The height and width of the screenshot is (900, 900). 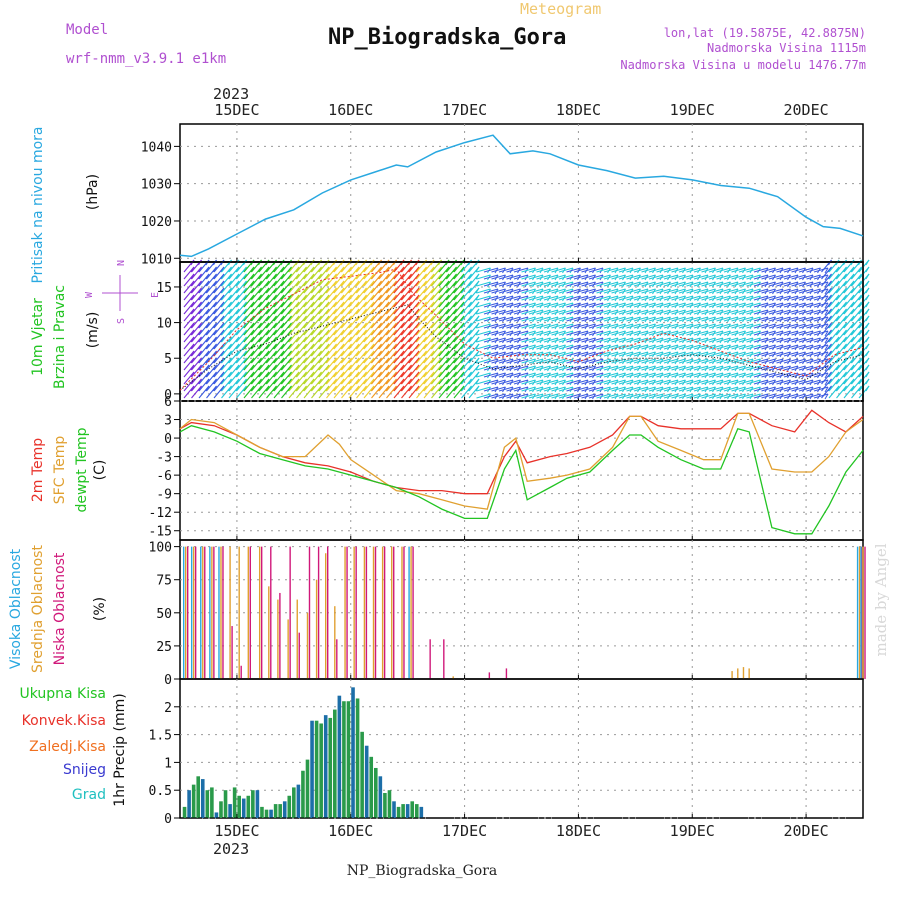 I want to click on top-day-label-4: 19DEC, so click(x=692, y=110).